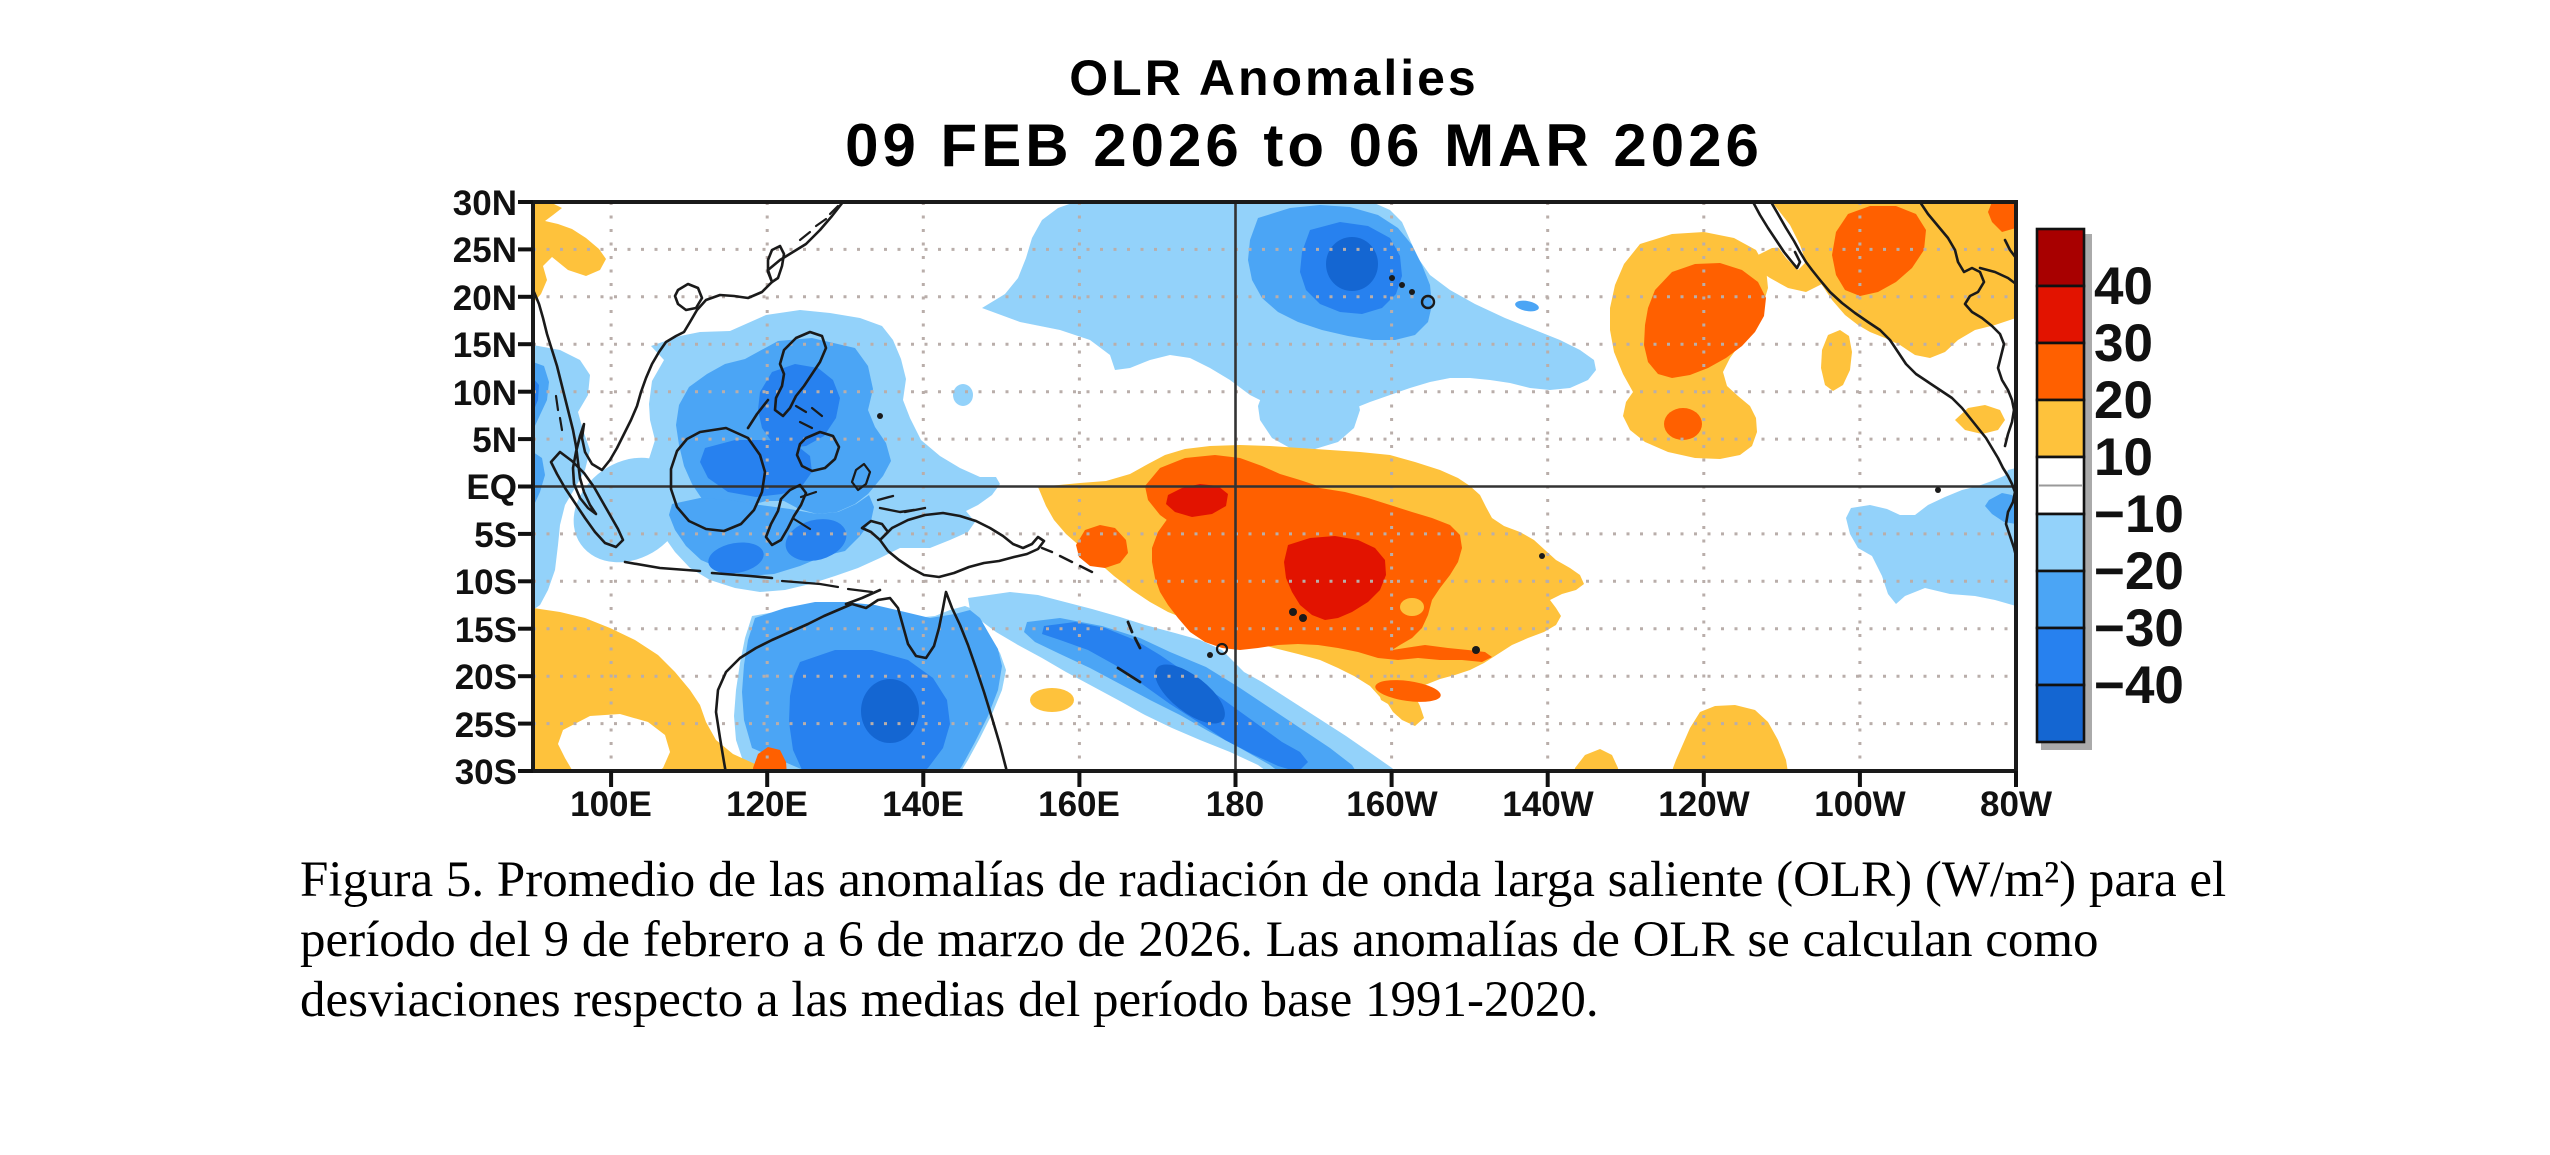  Describe the element at coordinates (485, 203) in the screenshot. I see `svg-text: 30N` at that location.